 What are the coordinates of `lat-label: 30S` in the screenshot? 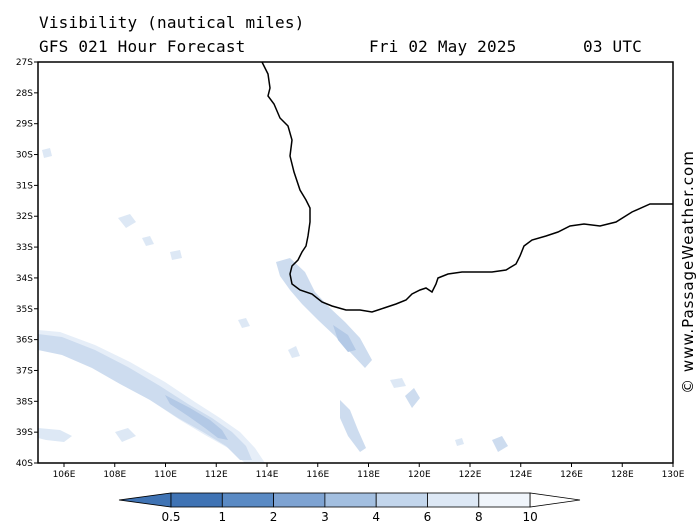 It's located at (24, 156).